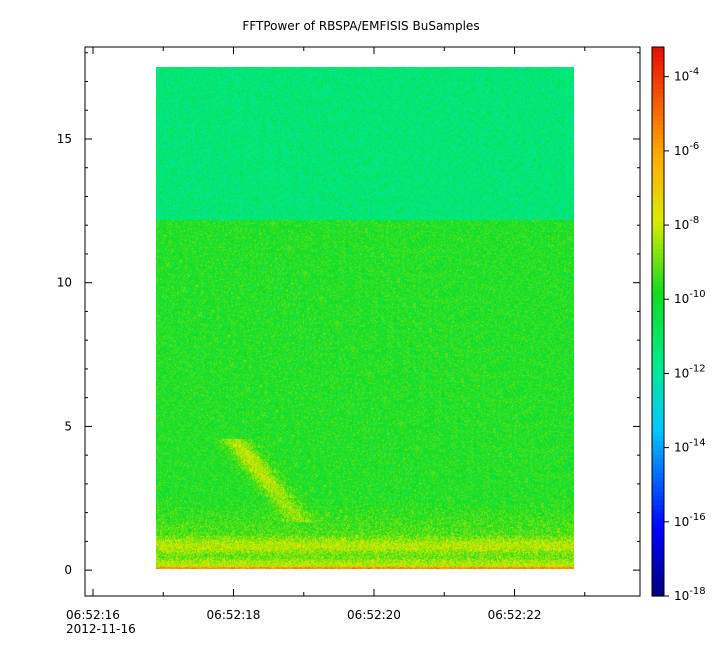  I want to click on colorbar: 10⁻¹⁸ 10⁻¹⁶ 10⁻¹⁴ 10⁻¹² 10⁻¹⁰ 10⁻⁸ 10⁻⁶ 10⁻⁴, so click(678, 324).